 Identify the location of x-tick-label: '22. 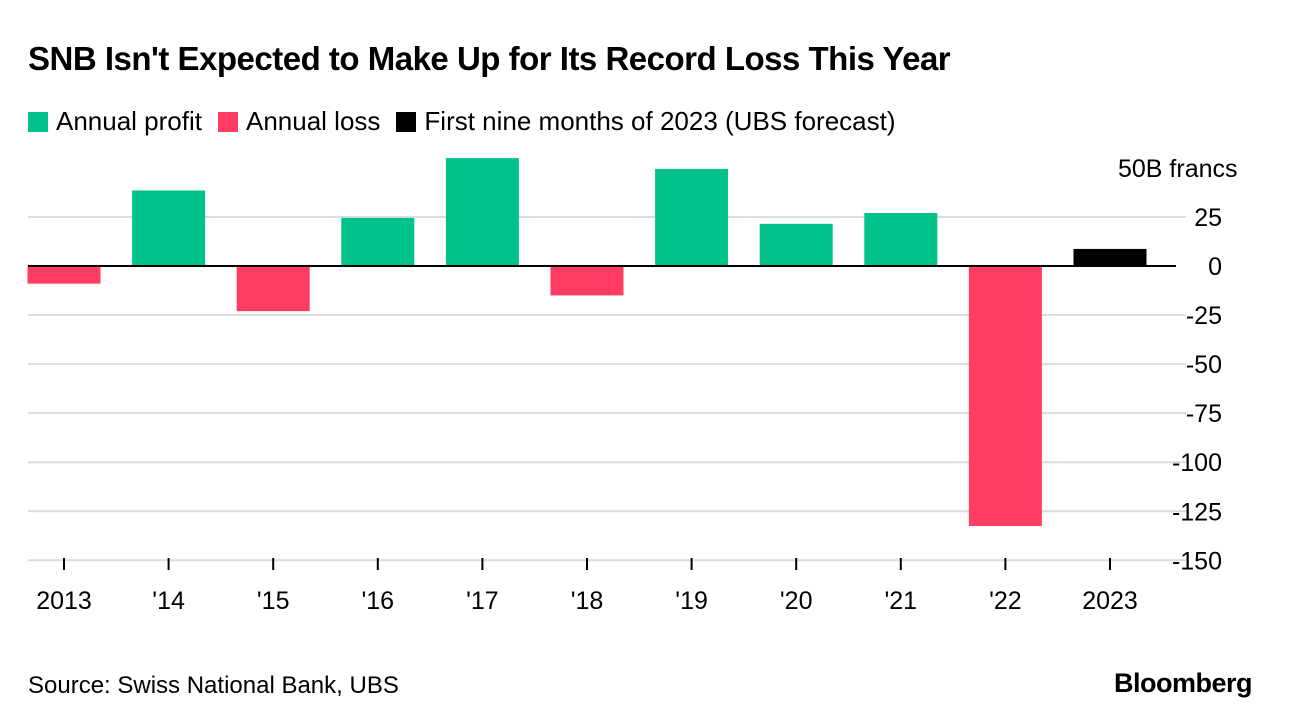
(1005, 601).